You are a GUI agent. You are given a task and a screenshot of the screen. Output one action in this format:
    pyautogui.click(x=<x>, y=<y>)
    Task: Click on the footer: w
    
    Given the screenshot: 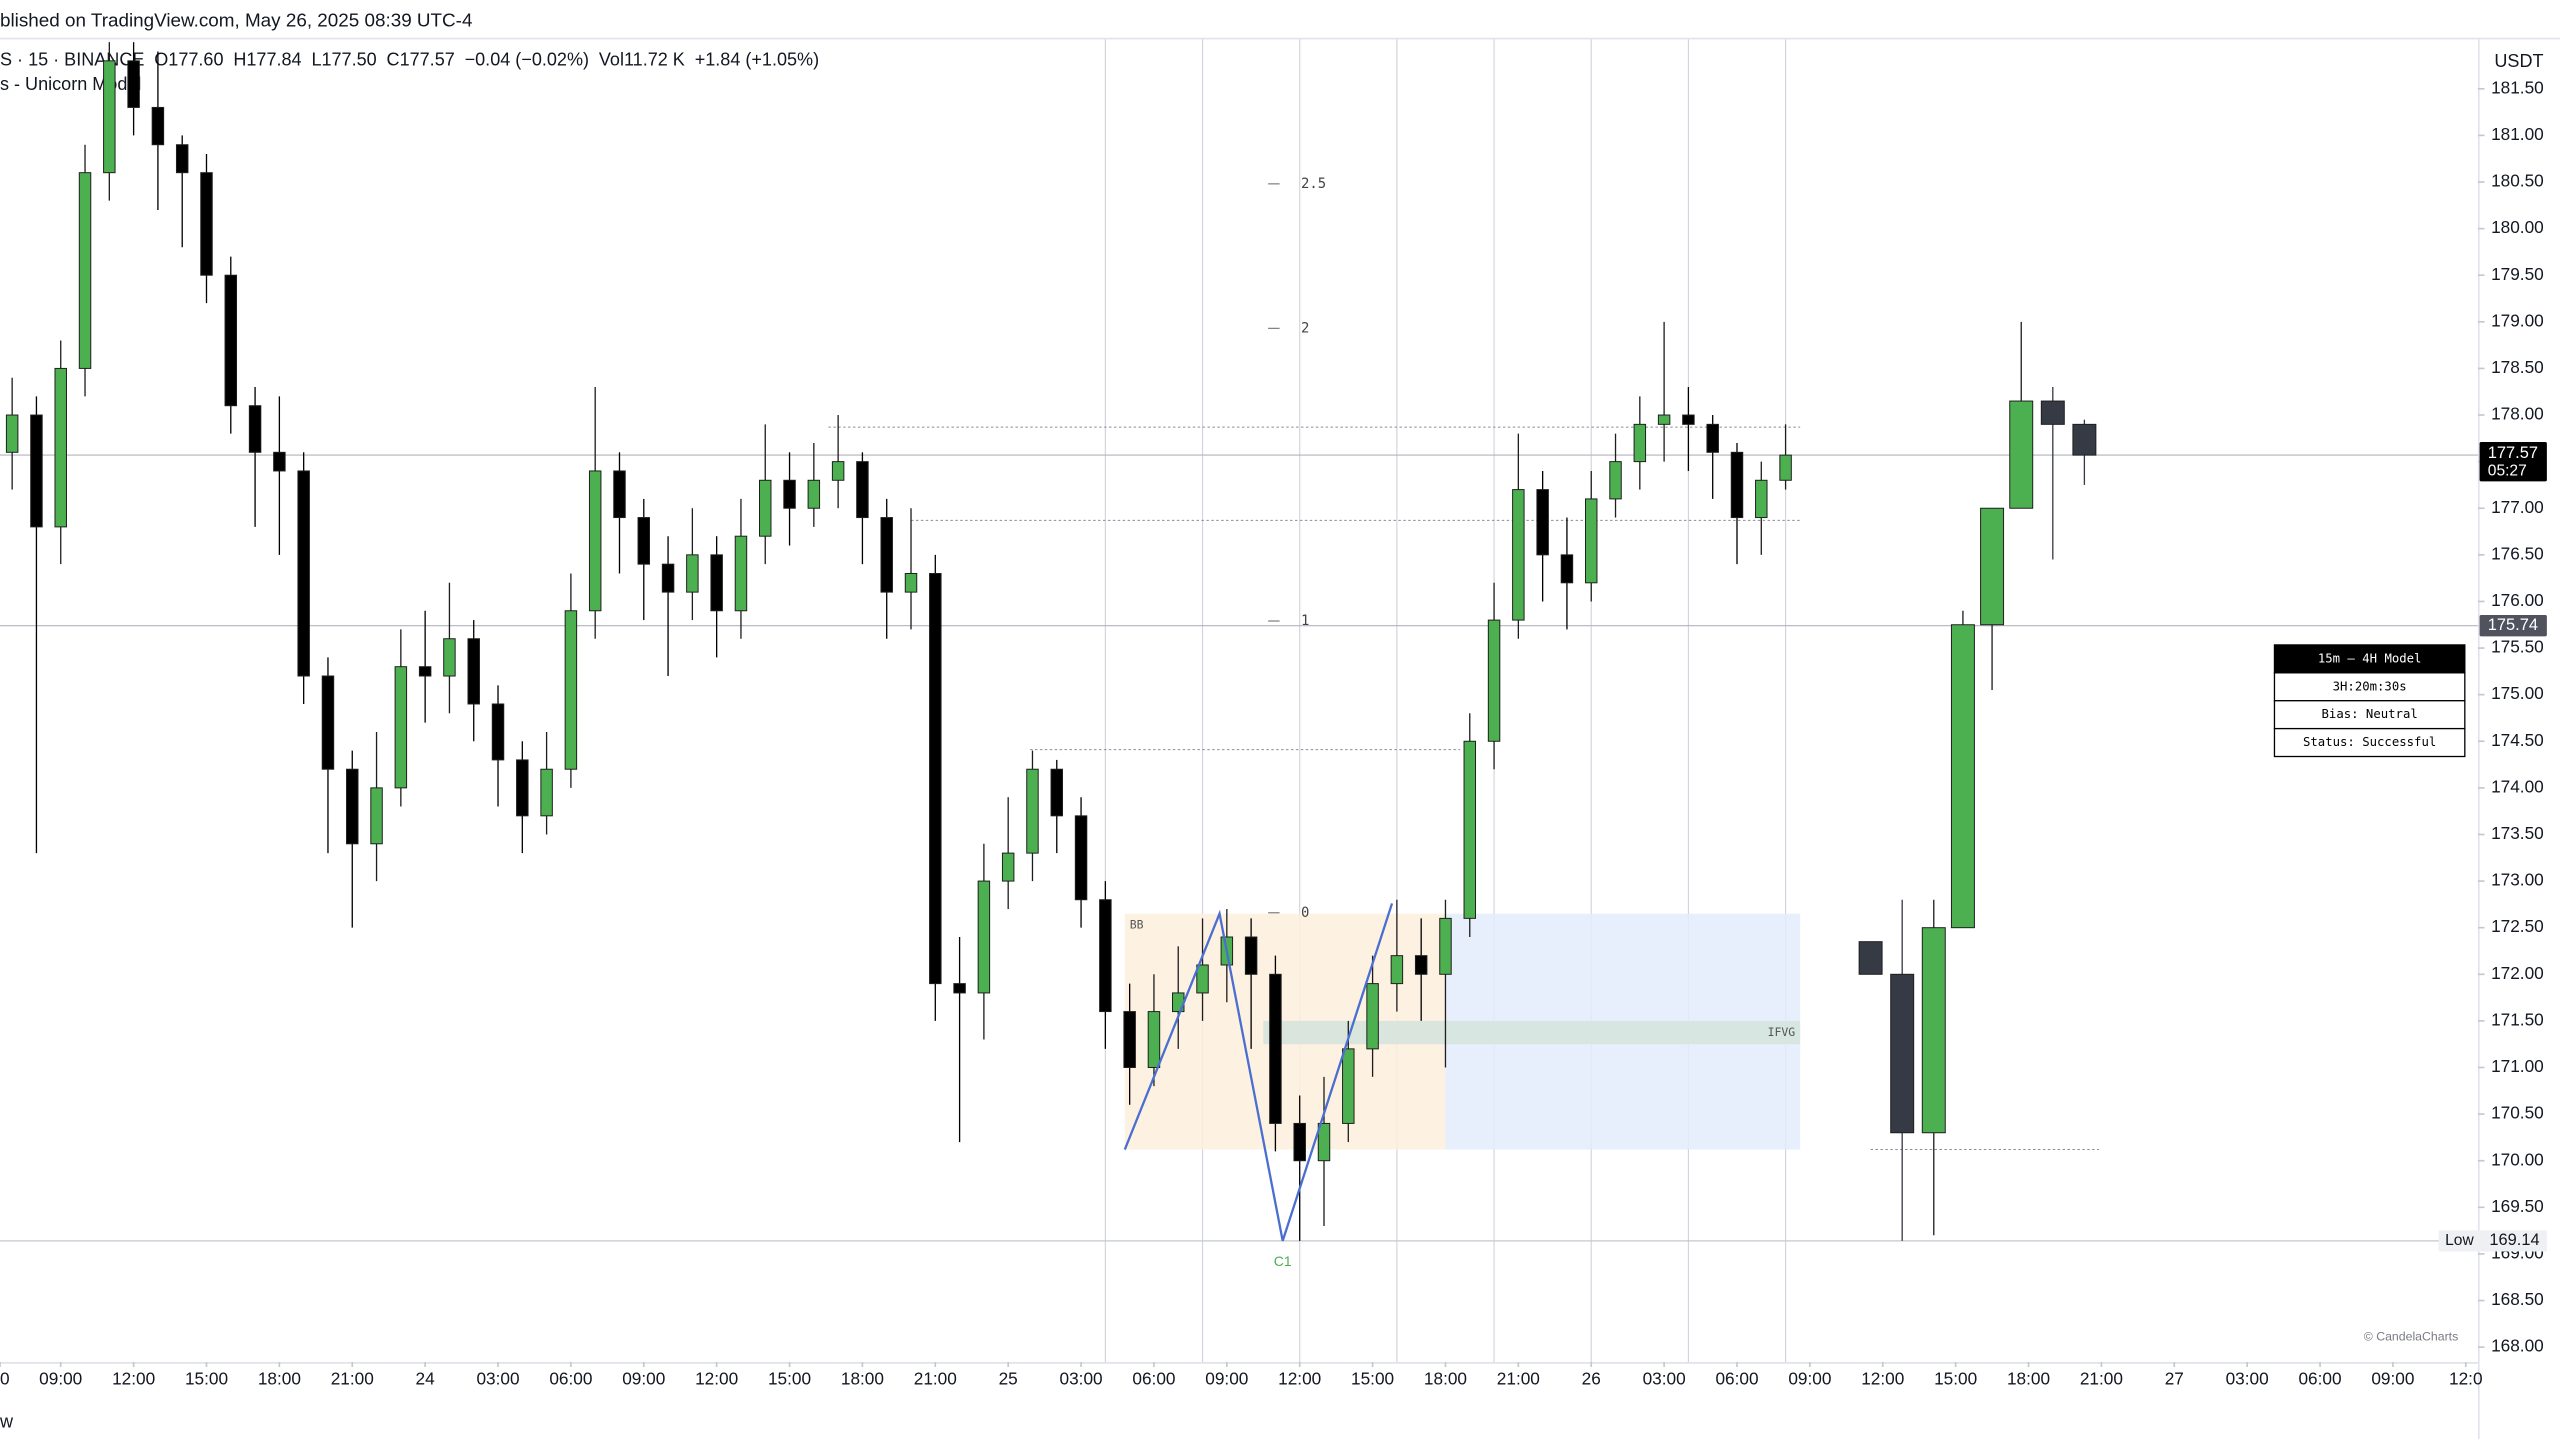 What is the action you would take?
    pyautogui.click(x=7, y=1422)
    